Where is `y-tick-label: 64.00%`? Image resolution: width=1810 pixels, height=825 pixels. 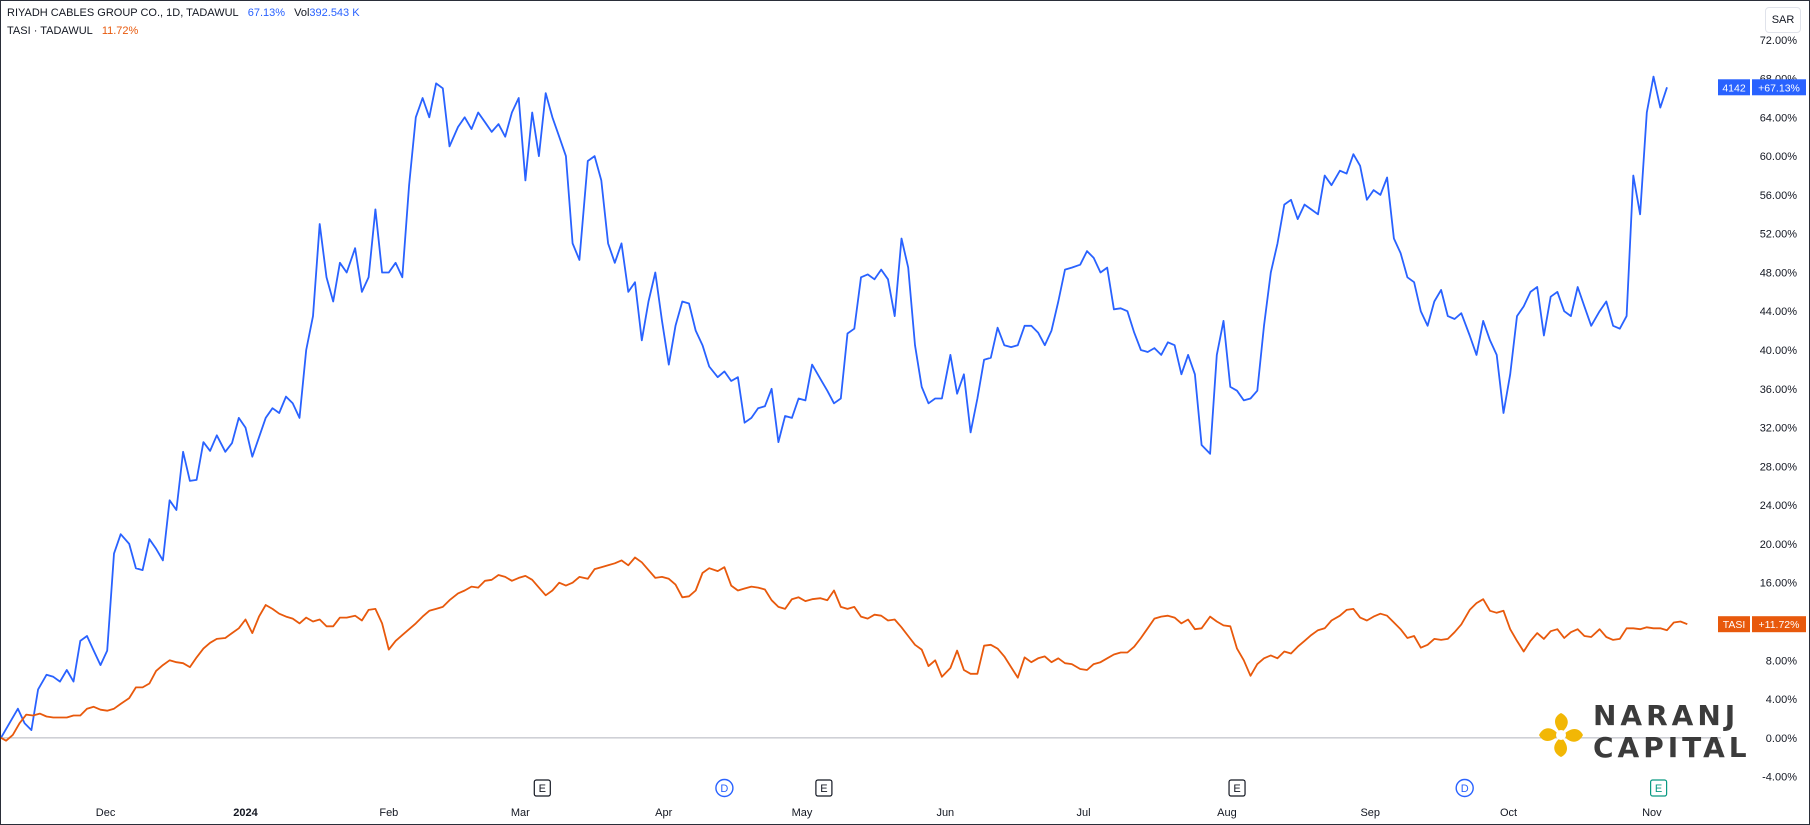 y-tick-label: 64.00% is located at coordinates (1779, 118).